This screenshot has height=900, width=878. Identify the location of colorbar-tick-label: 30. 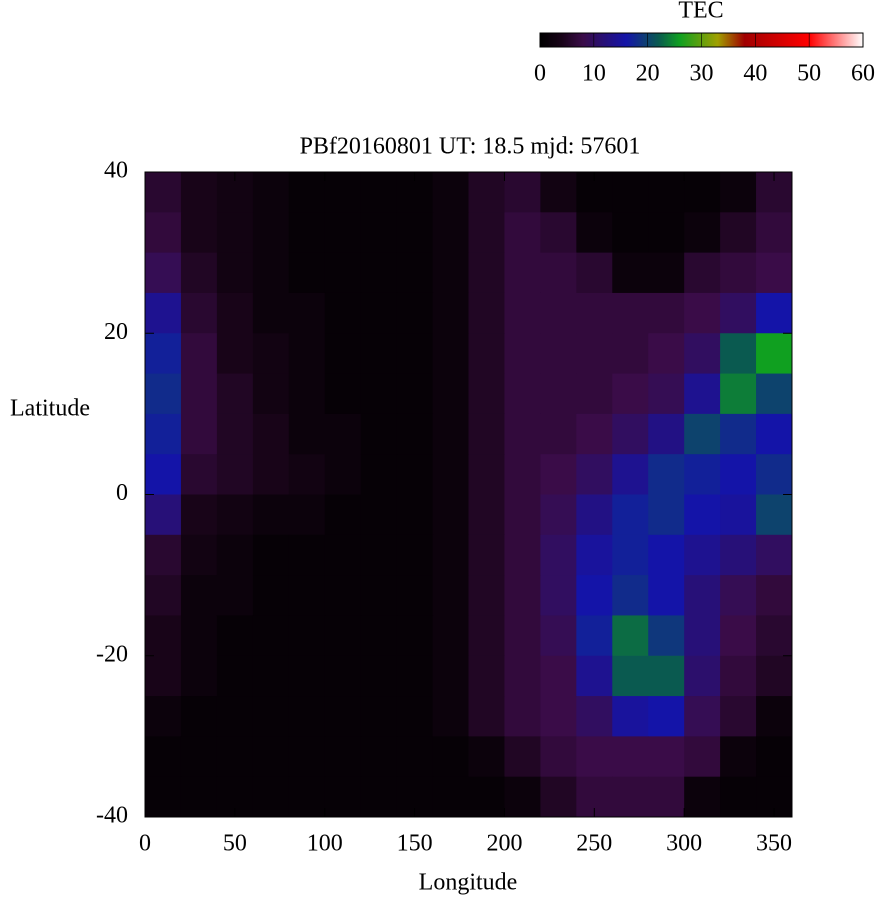
(702, 74).